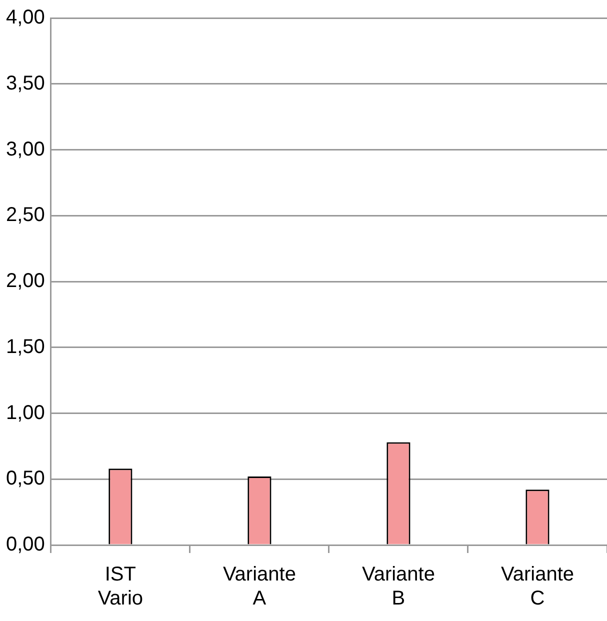 The image size is (607, 621). What do you see at coordinates (25, 149) in the screenshot?
I see `y-tick-label: 3,00` at bounding box center [25, 149].